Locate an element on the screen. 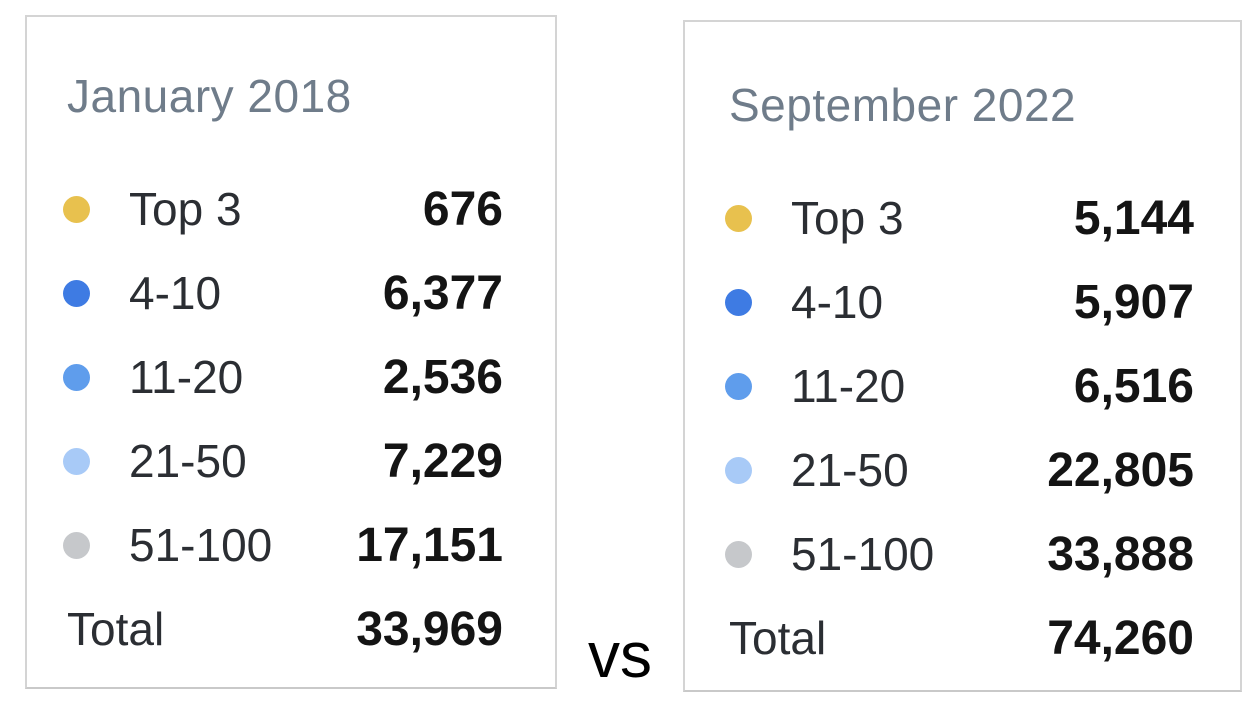 The width and height of the screenshot is (1258, 708). legend-row-21-50: 21-50 22,805 is located at coordinates (959, 470).